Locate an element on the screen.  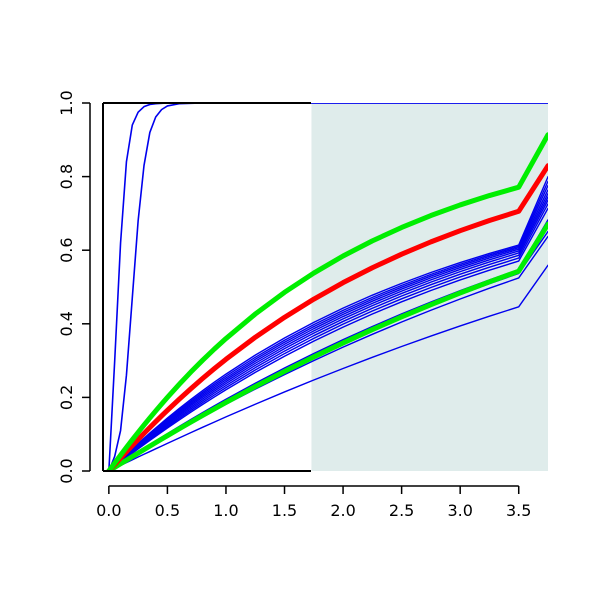
x-tick-label-5: 2.5 is located at coordinates (401, 510).